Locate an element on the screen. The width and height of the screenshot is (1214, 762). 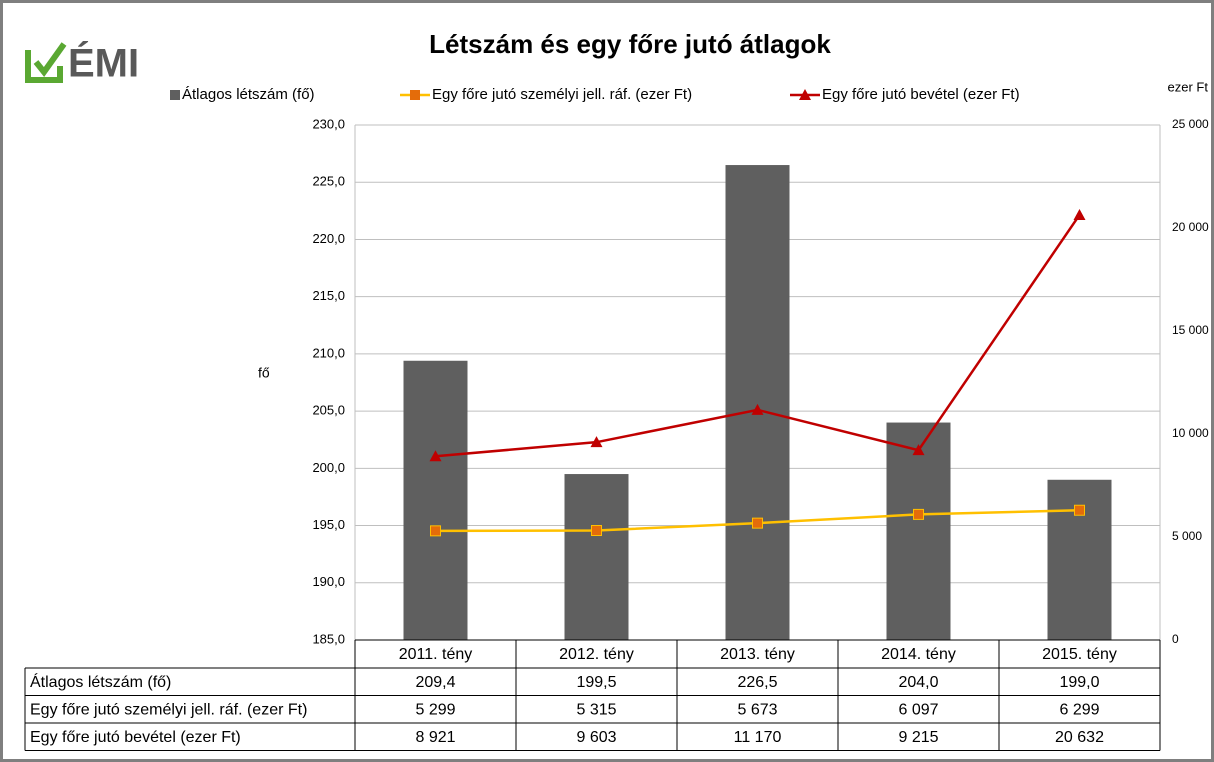
table-cell: 5 299 is located at coordinates (435, 709).